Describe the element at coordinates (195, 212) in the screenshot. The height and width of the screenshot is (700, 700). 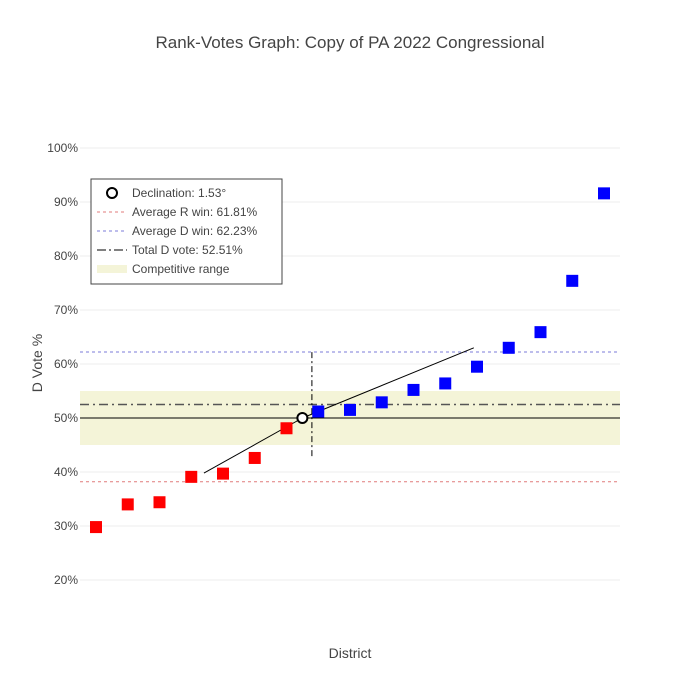
I see `legend-average-r-label: Average R win: 61.81%` at that location.